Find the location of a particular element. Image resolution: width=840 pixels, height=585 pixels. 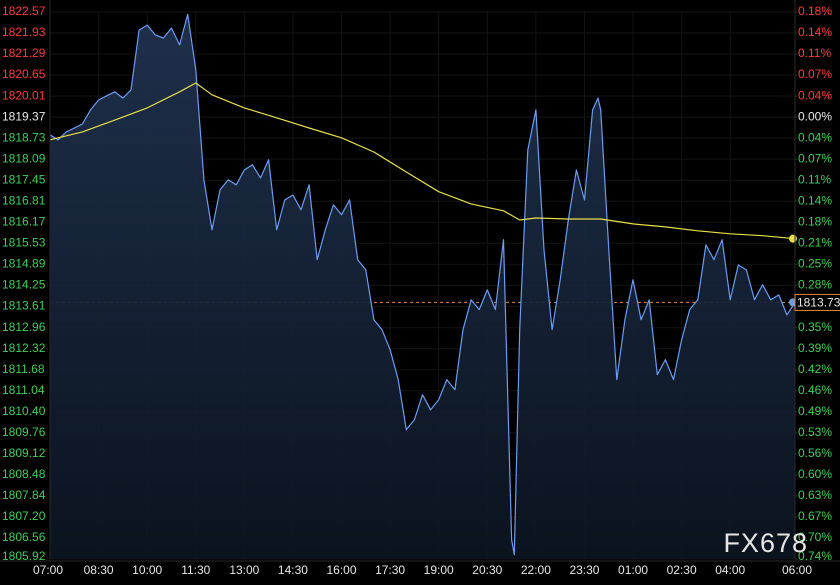

y-tick-label: 1821.93 is located at coordinates (24, 32).